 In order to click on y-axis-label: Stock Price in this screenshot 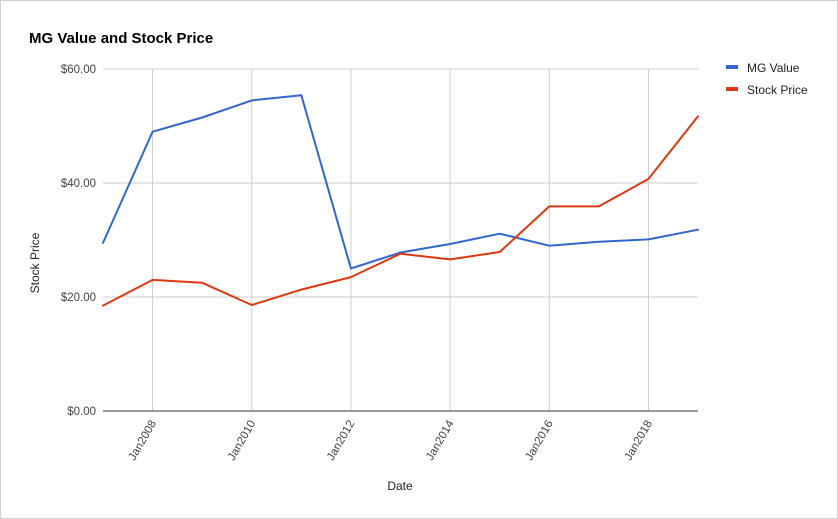, I will do `click(35, 262)`.